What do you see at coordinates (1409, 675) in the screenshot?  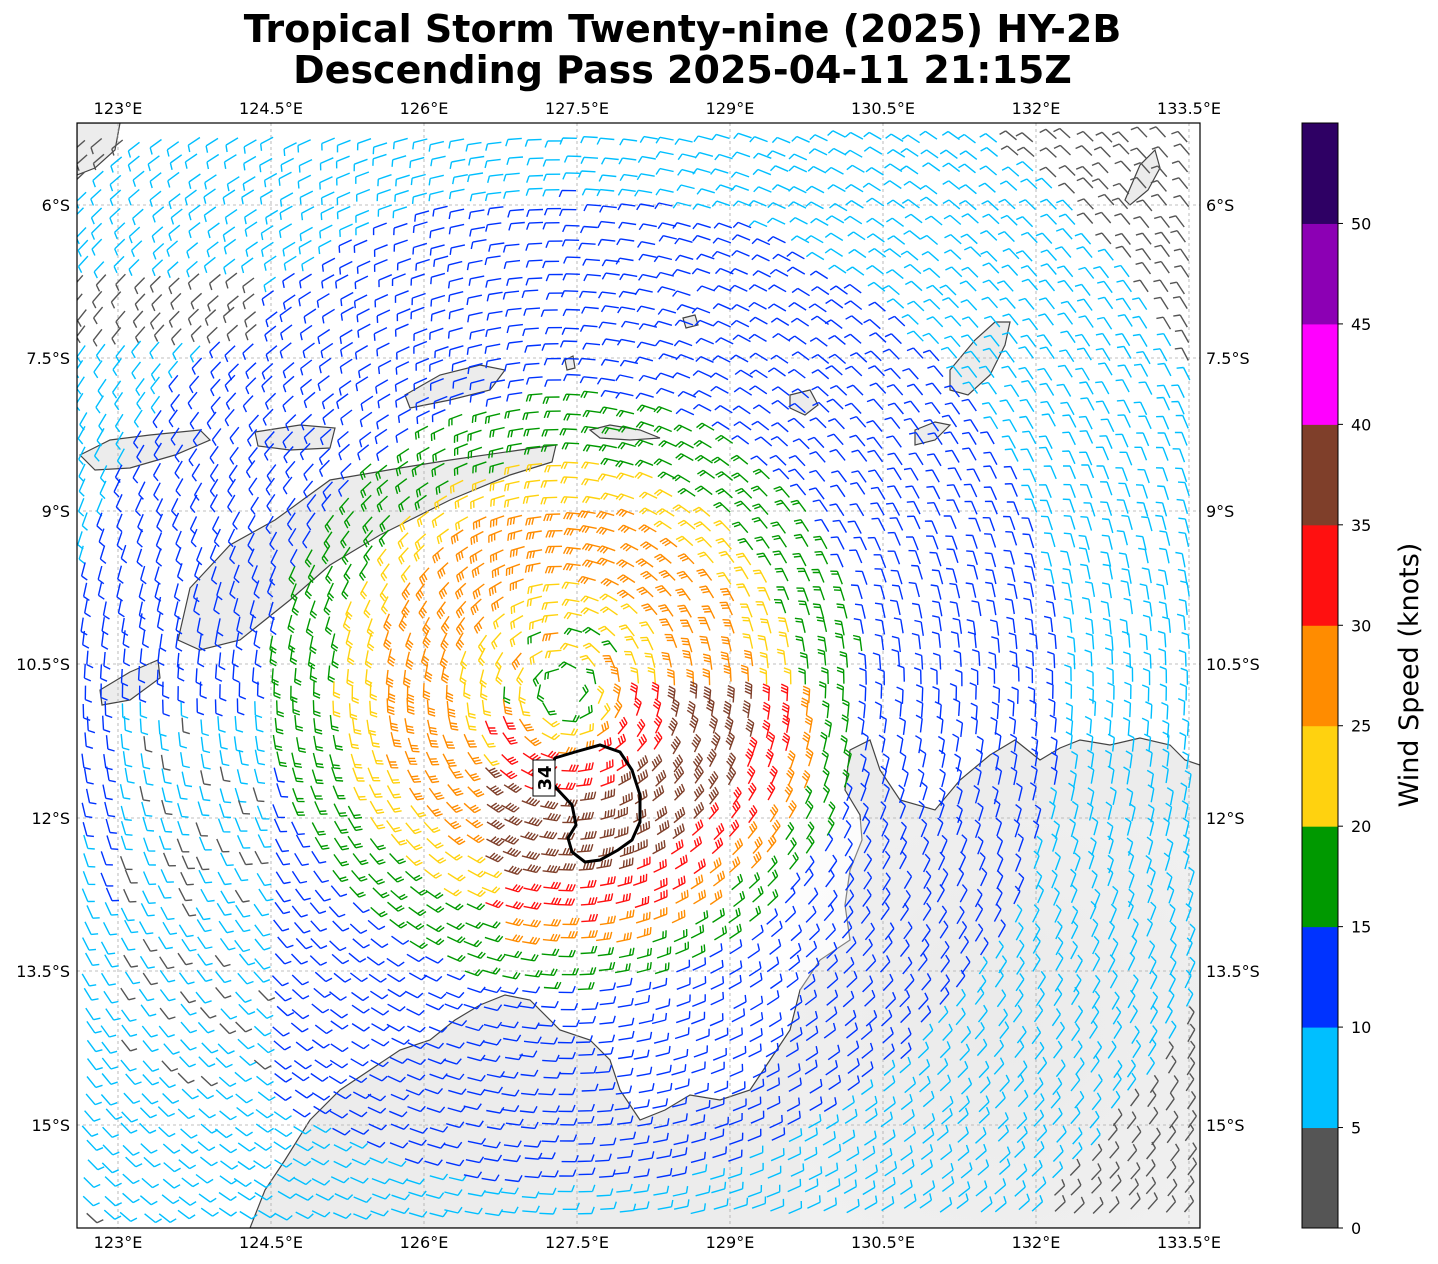 I see `colorbar-title: Wind Speed (knots)` at bounding box center [1409, 675].